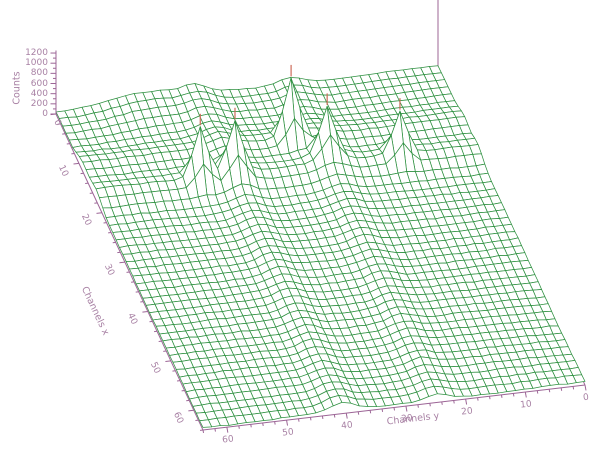 The height and width of the screenshot is (455, 602). Describe the element at coordinates (287, 433) in the screenshot. I see `y-axis-tick-label: 50` at that location.